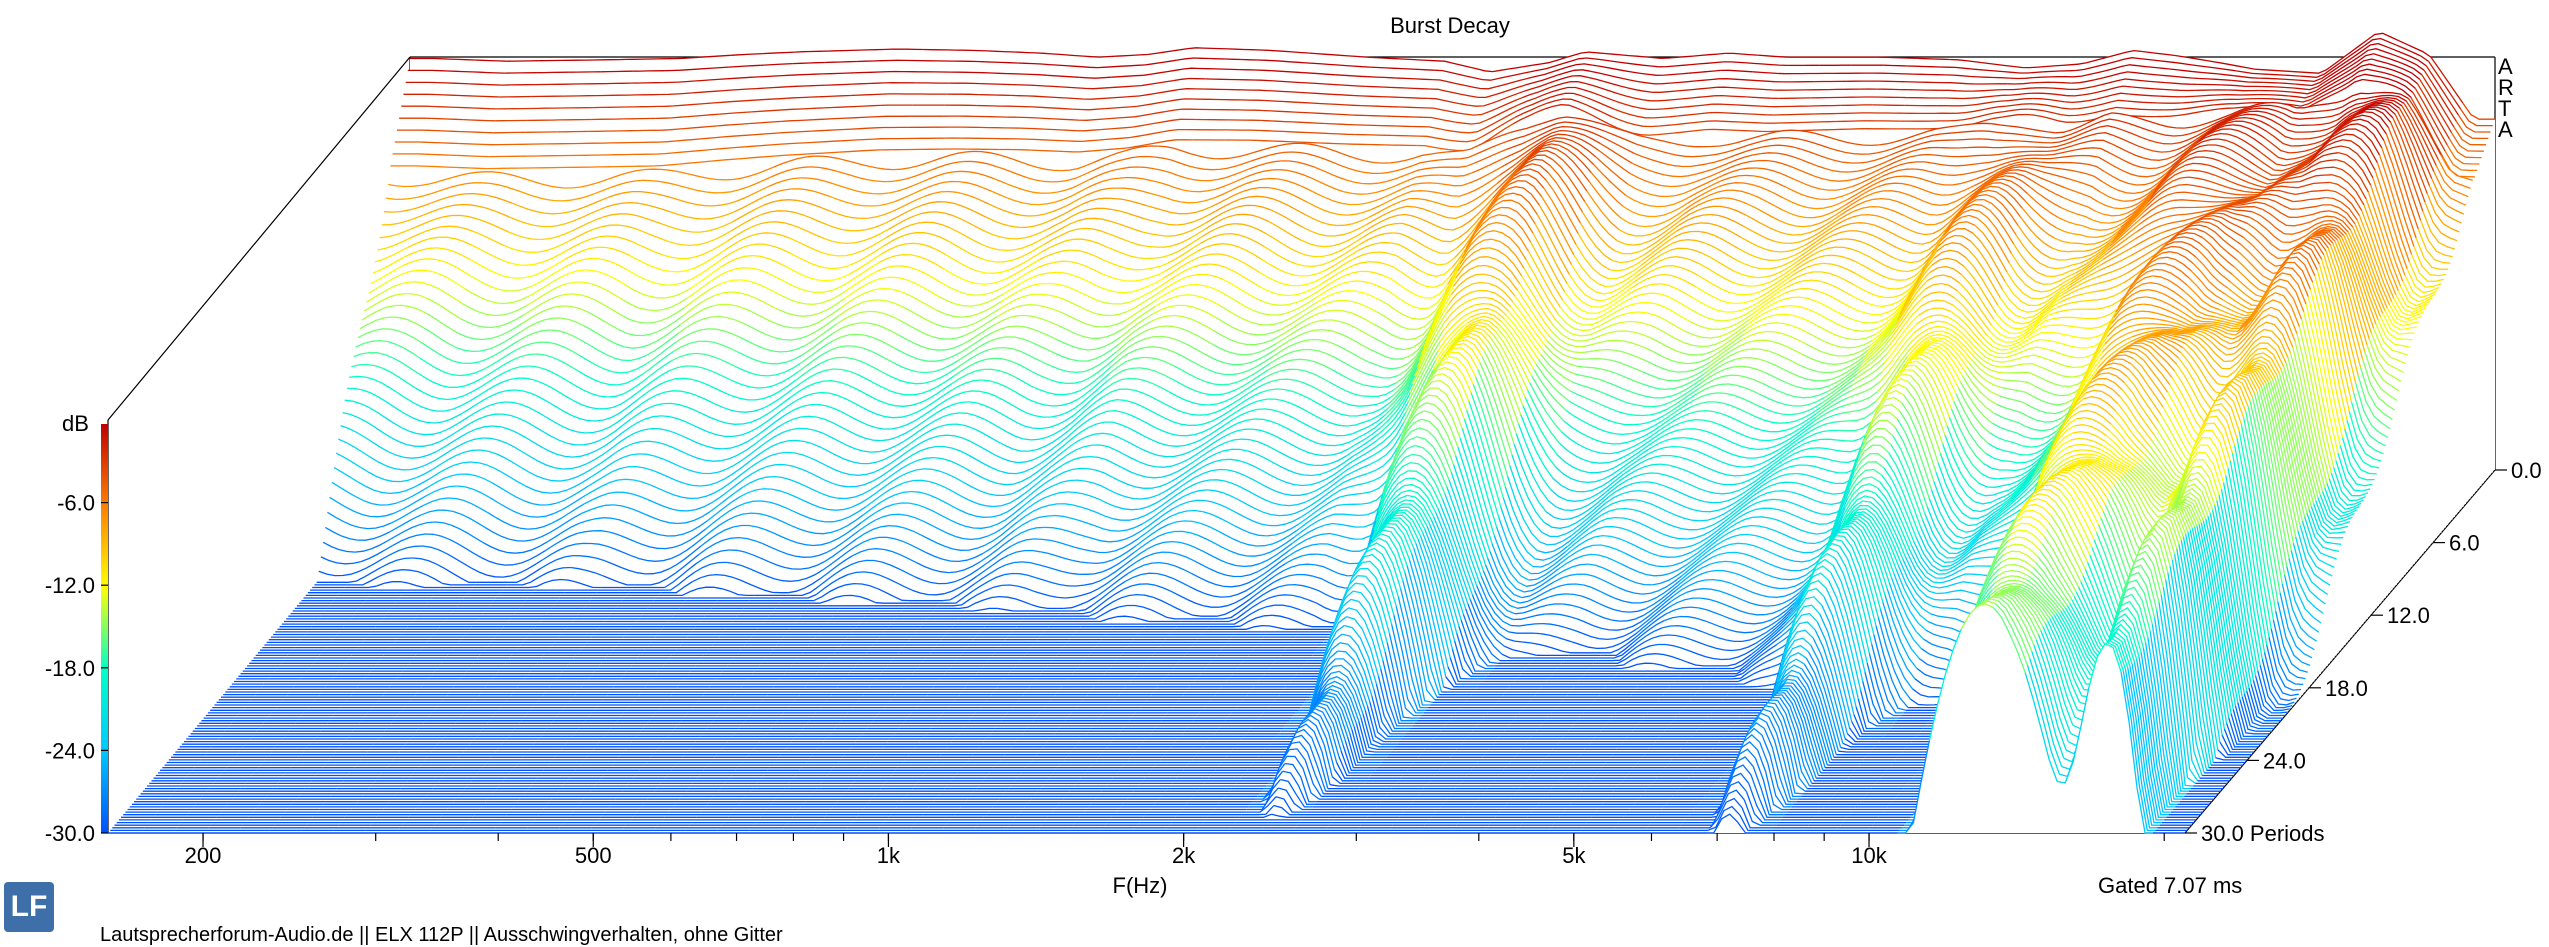  I want to click on gated-label: Gated 7.07 ms, so click(2170, 885).